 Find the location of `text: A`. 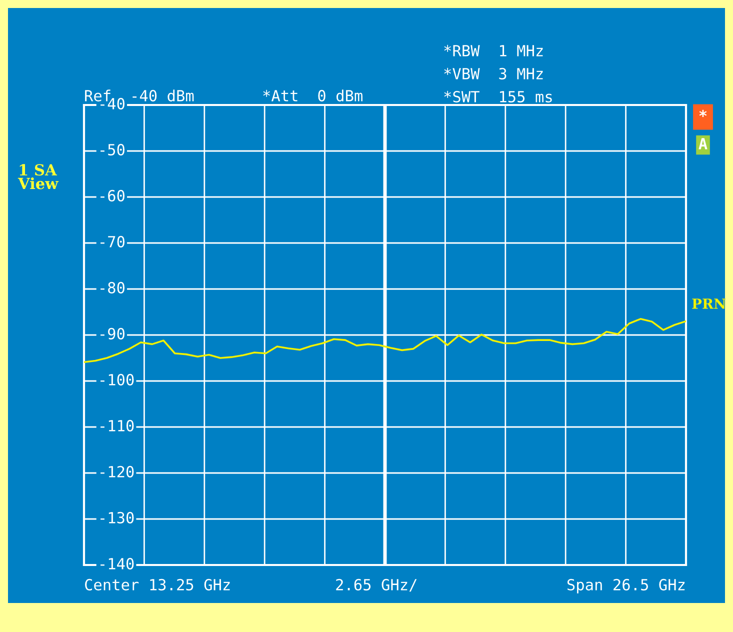

text: A is located at coordinates (703, 144).